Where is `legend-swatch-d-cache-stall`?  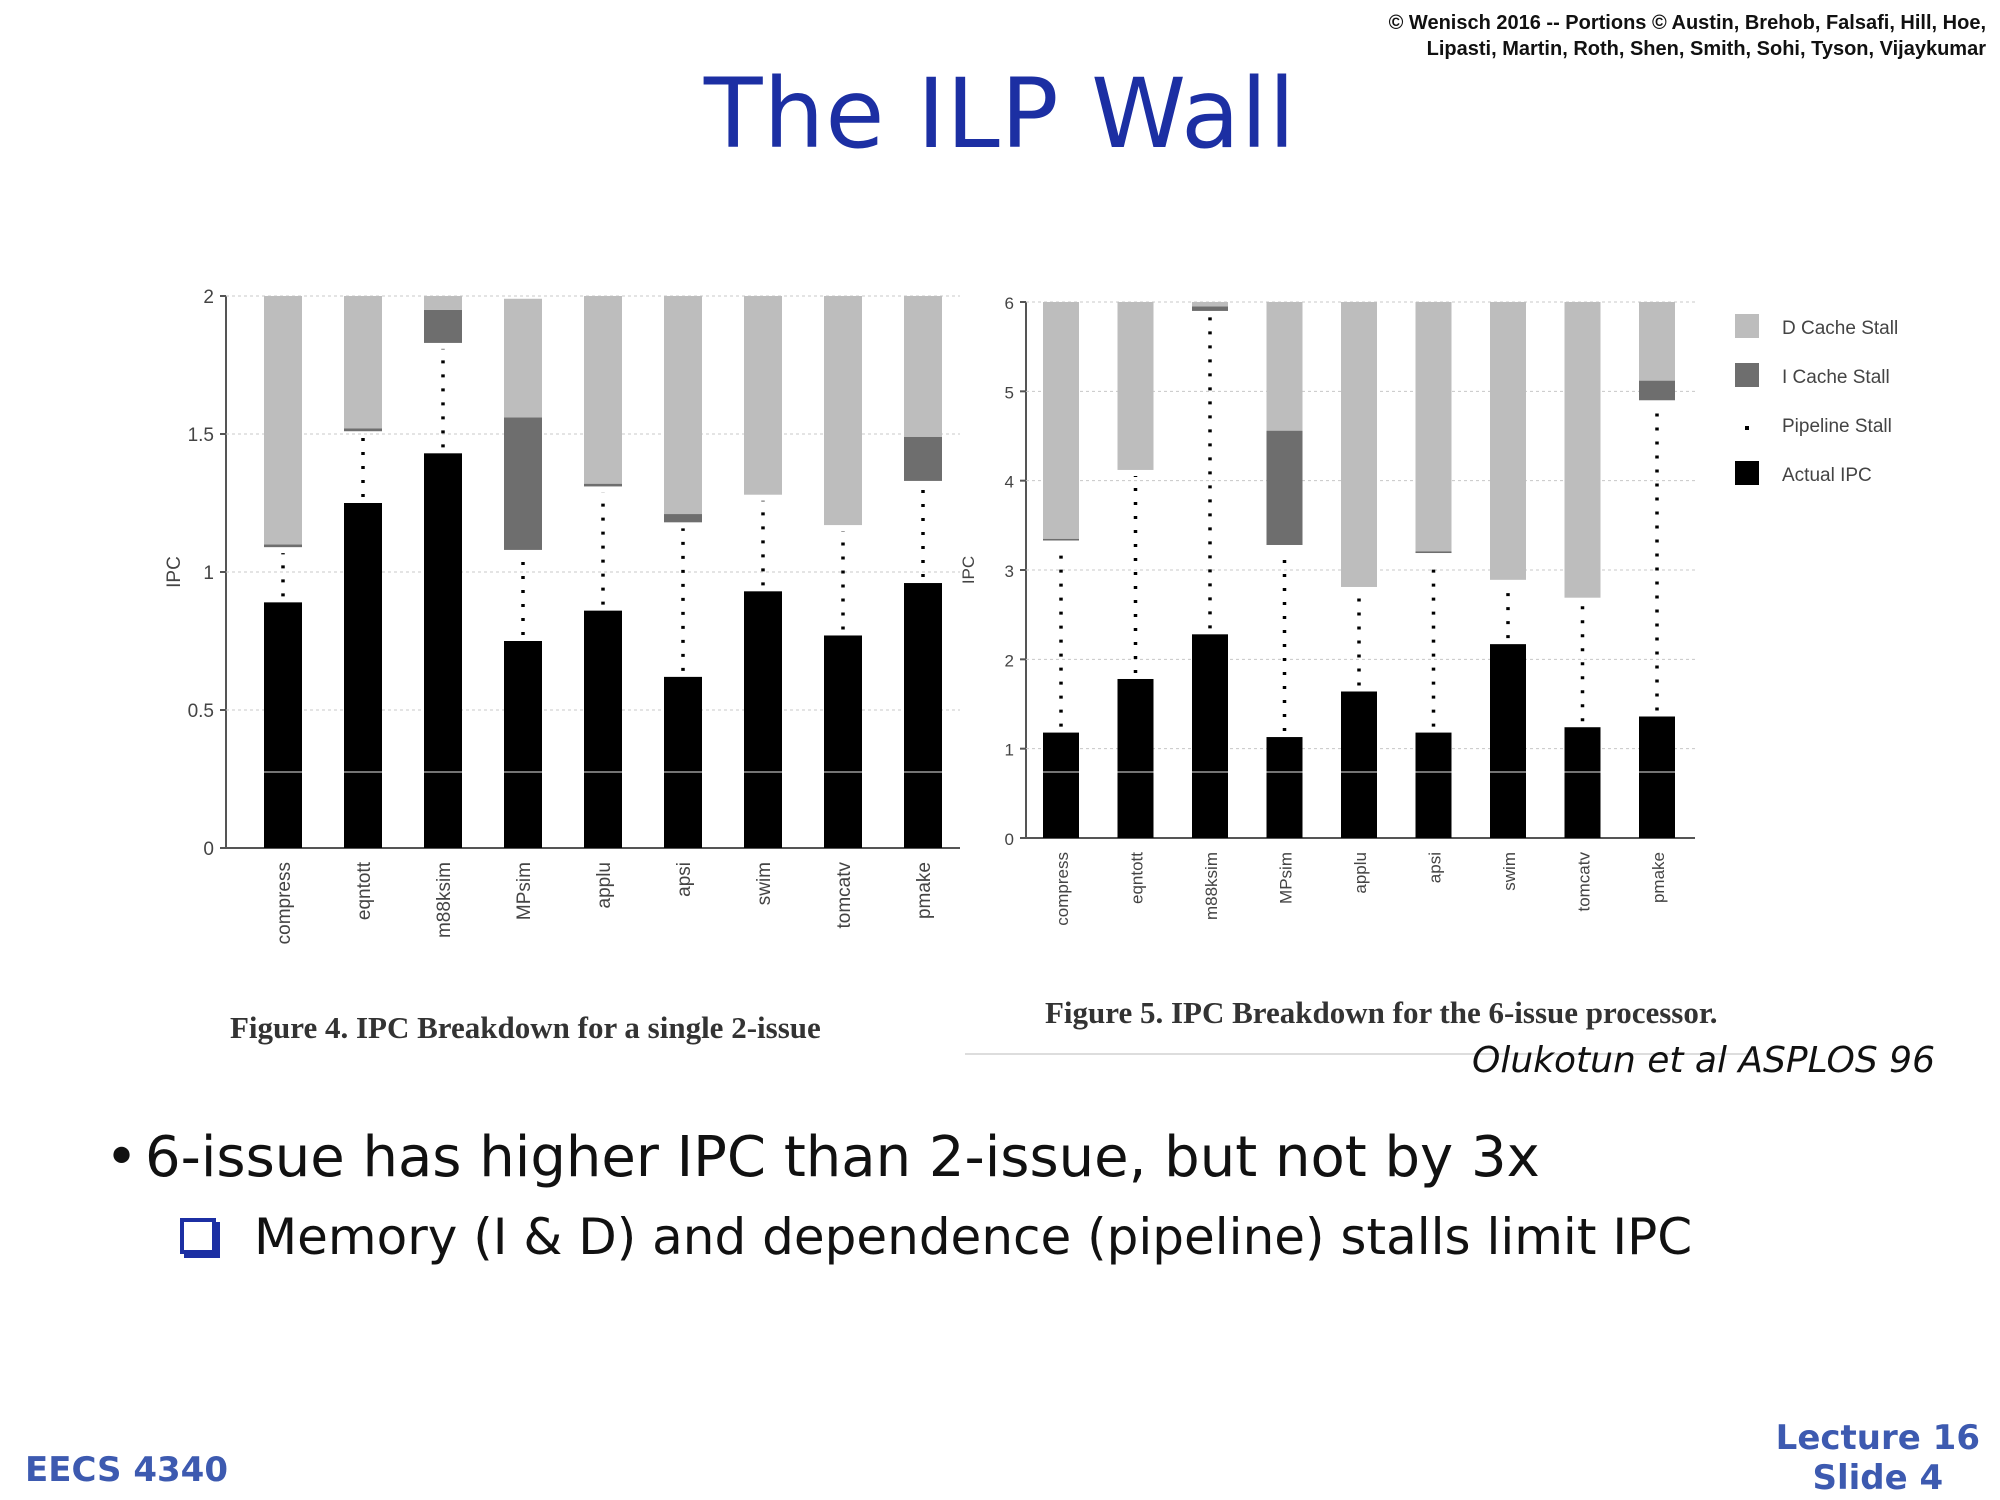
legend-swatch-d-cache-stall is located at coordinates (1747, 326).